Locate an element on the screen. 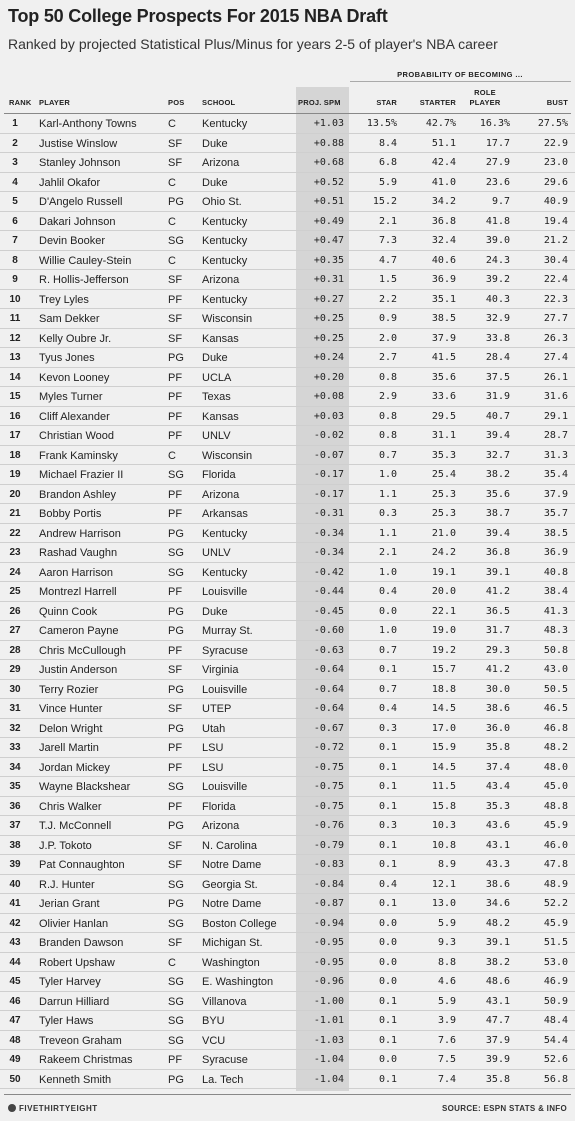  cell-bust: 19.4 is located at coordinates (555, 221).